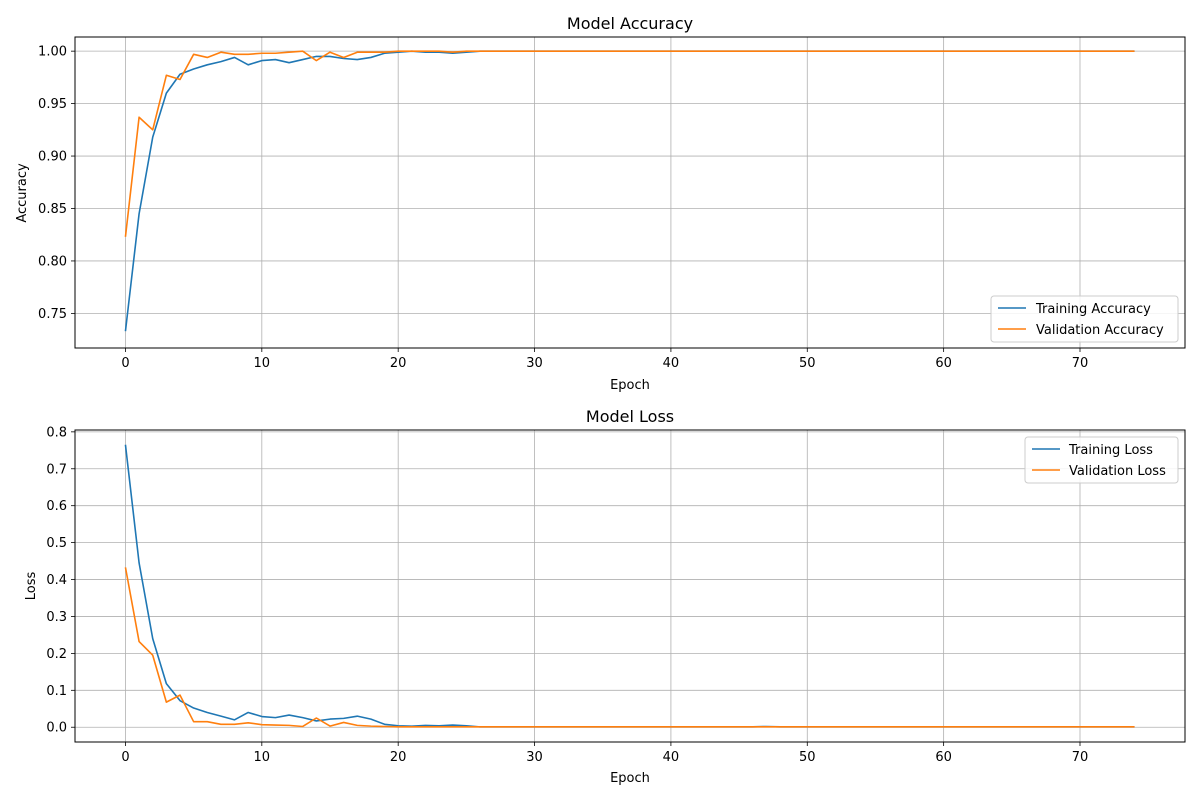 The image size is (1200, 800). I want to click on loss-legend-box, so click(1101, 460).